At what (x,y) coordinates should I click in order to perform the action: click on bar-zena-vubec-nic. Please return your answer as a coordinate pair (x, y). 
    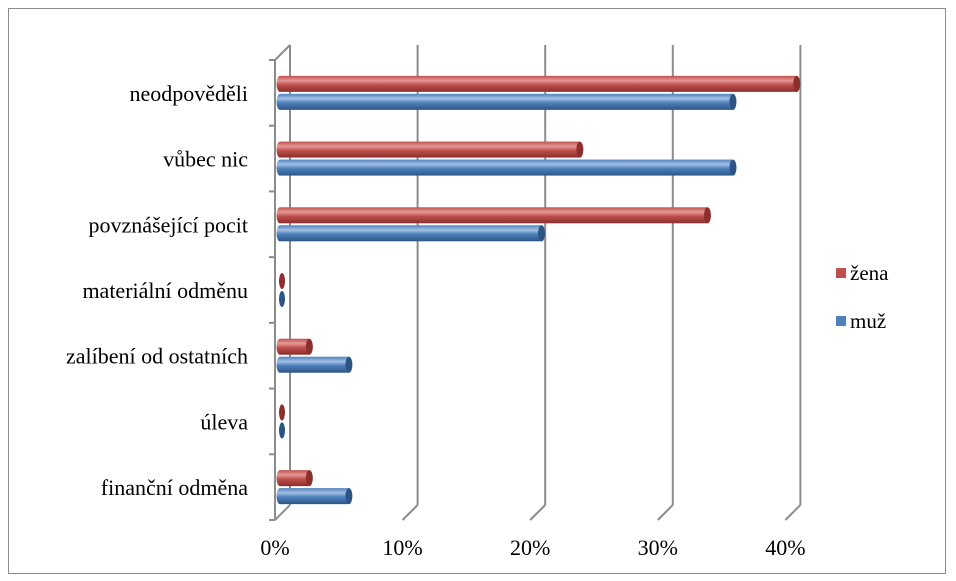
    Looking at the image, I should click on (430, 149).